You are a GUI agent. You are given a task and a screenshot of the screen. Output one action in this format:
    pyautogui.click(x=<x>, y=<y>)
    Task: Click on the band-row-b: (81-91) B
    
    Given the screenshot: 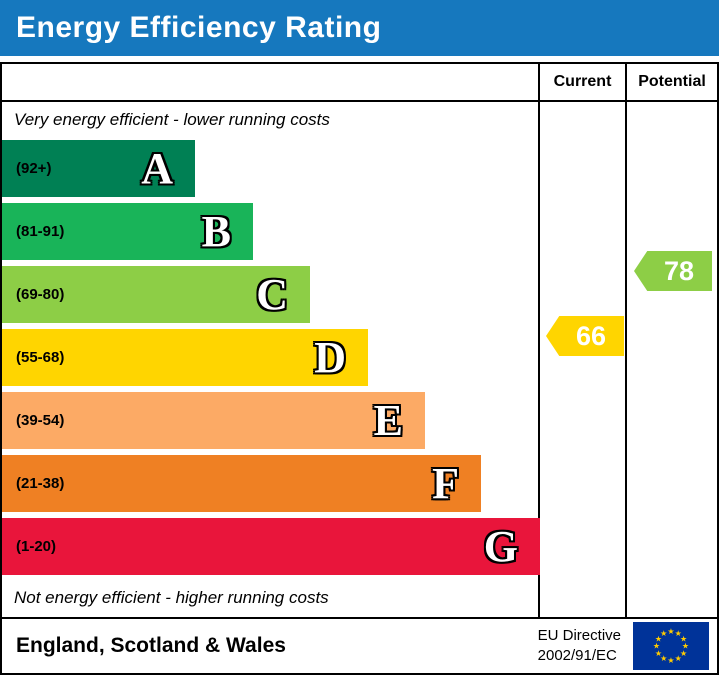 What is the action you would take?
    pyautogui.click(x=271, y=234)
    